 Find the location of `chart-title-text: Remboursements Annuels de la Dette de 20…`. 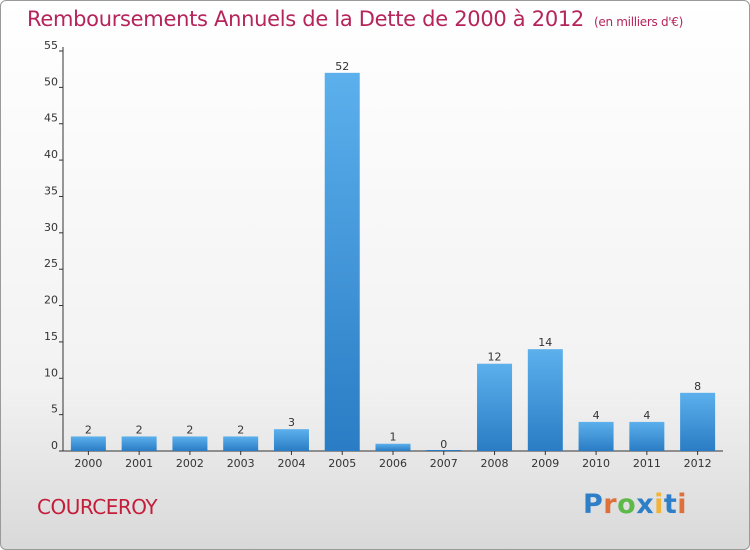

chart-title-text: Remboursements Annuels de la Dette de 20… is located at coordinates (305, 19).